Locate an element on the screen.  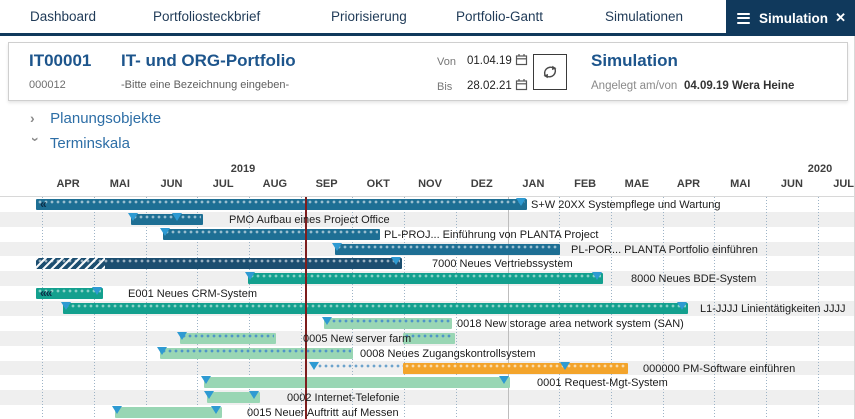
gantt-bar: « is located at coordinates (281, 204).